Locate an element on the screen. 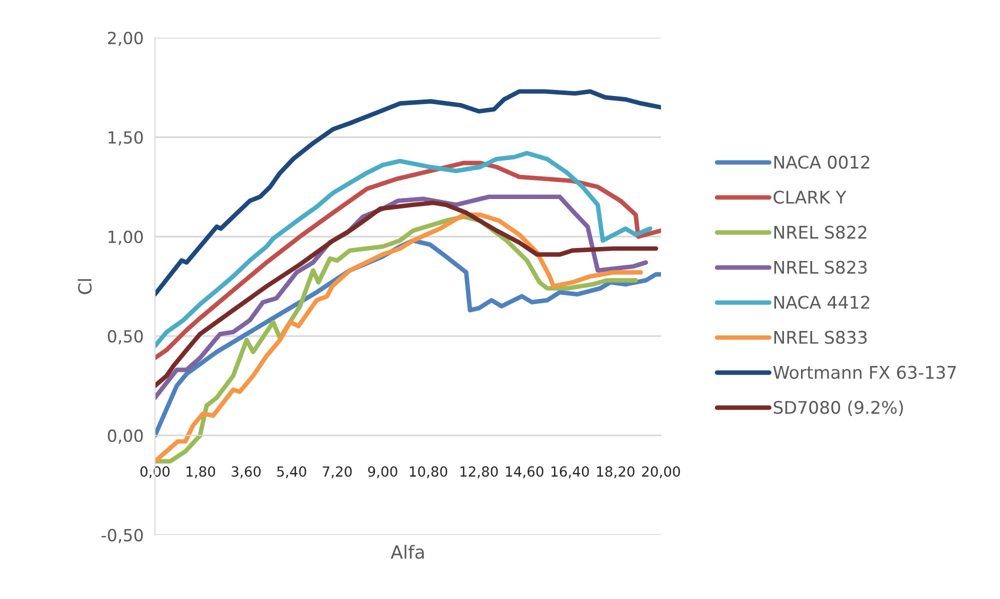 The width and height of the screenshot is (1000, 599). y-tick-label: 0,50 is located at coordinates (125, 337).